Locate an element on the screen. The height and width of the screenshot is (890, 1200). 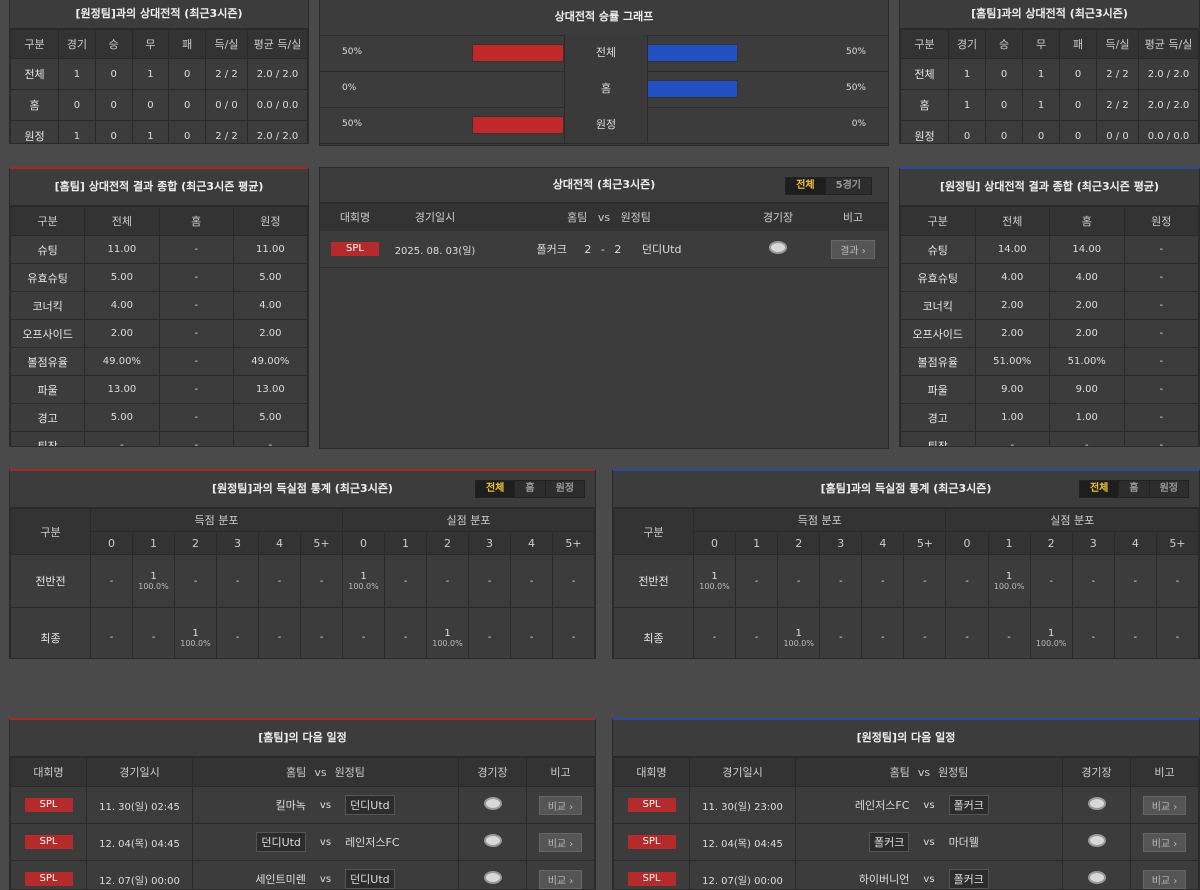
table-cell: 14.00 is located at coordinates (1087, 249).